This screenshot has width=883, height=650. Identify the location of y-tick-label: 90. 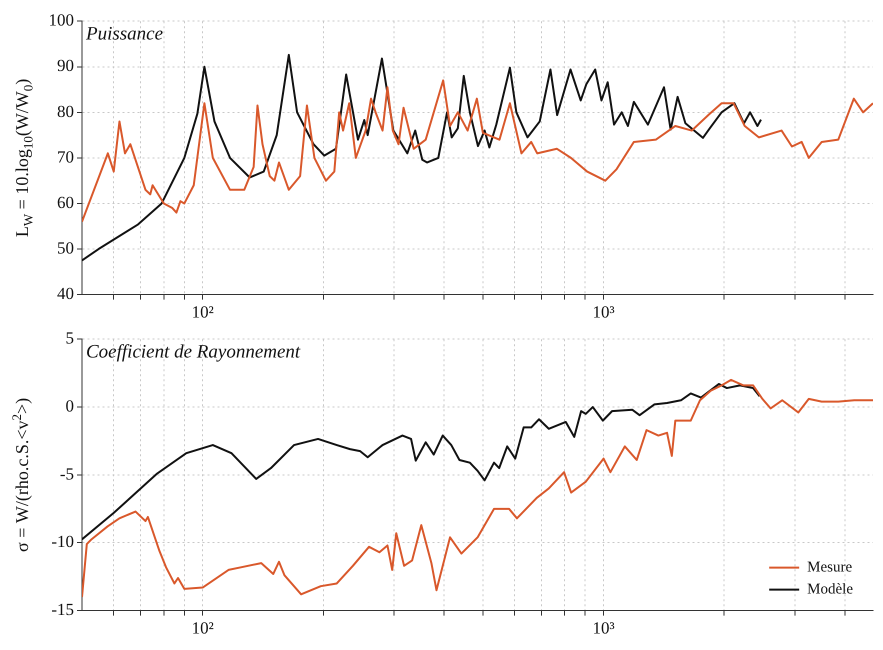
(65, 66).